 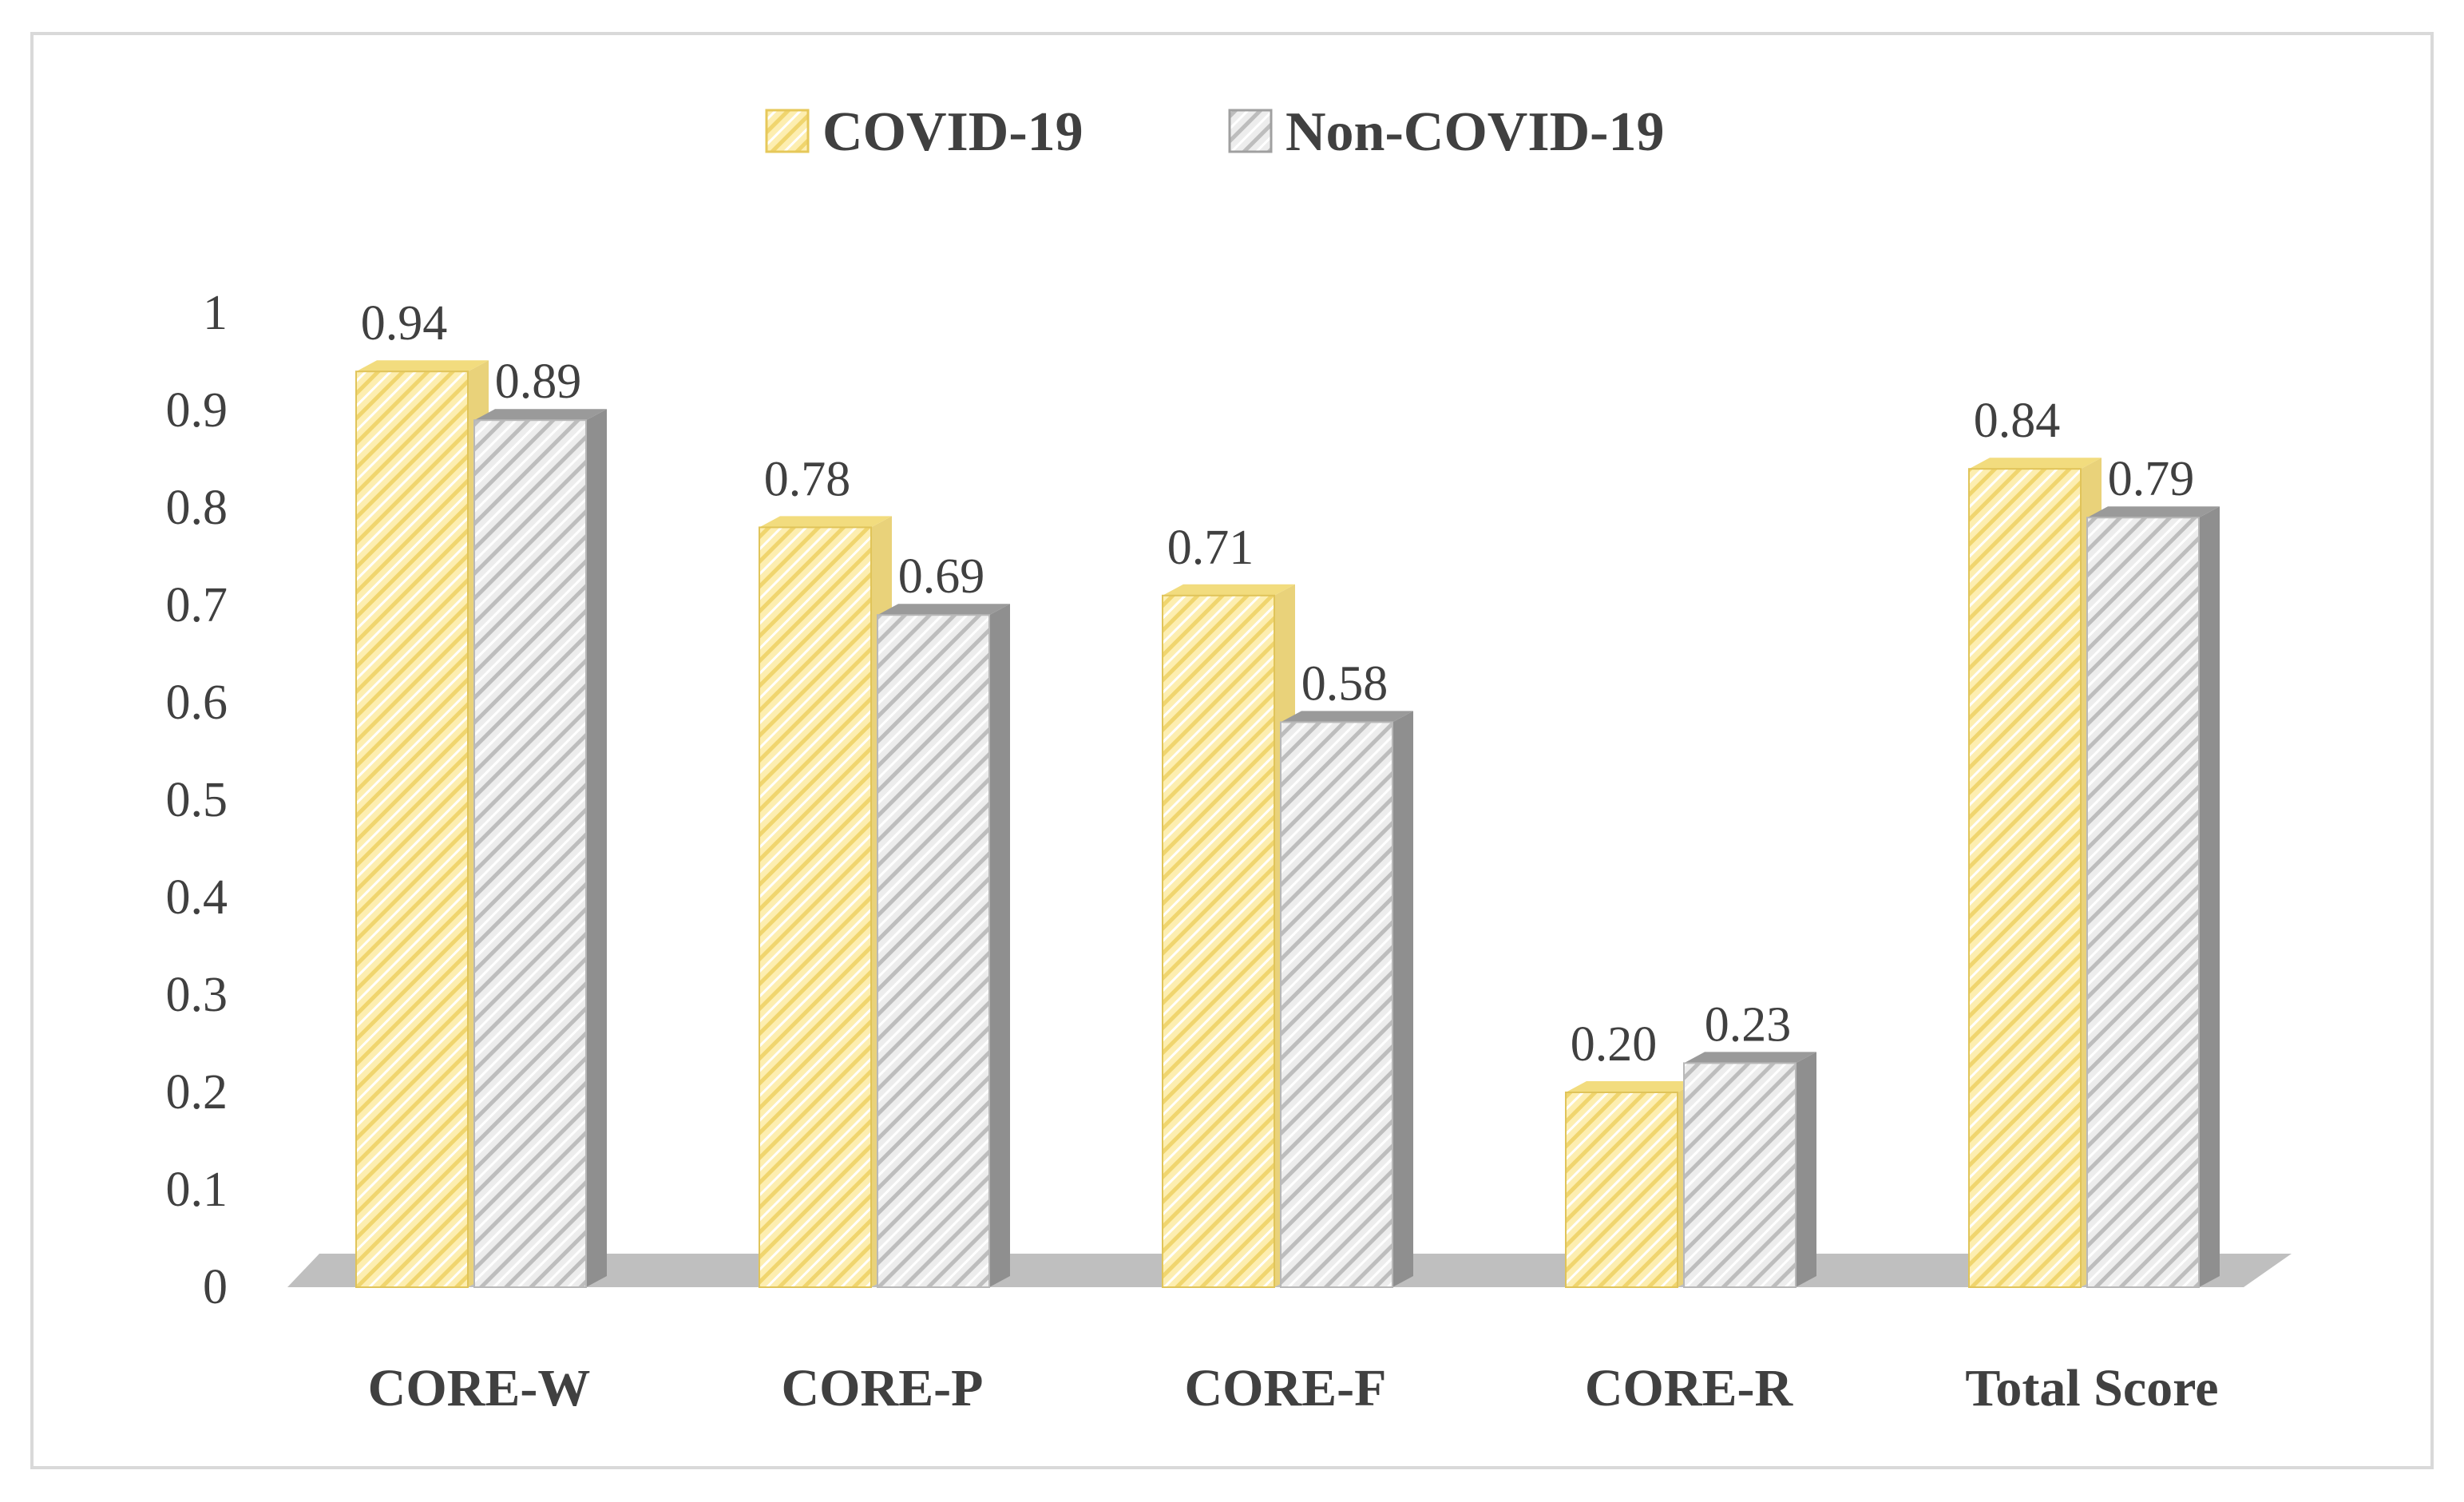 What do you see at coordinates (952, 132) in the screenshot?
I see `legend-label-covid: COVID-19` at bounding box center [952, 132].